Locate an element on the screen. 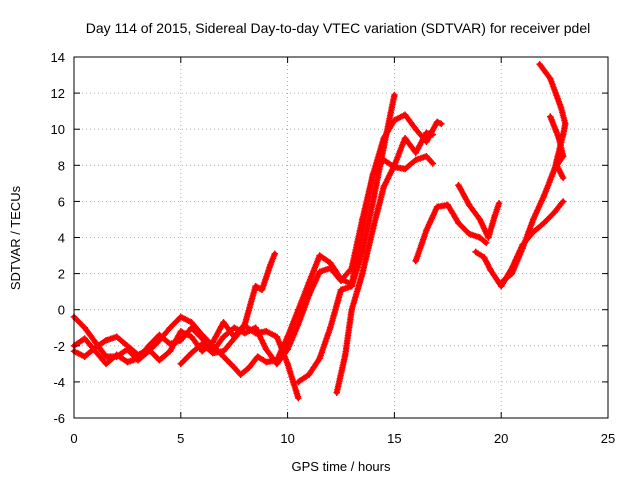 The image size is (640, 480). y-axis-label: SDTVAR / TECUs is located at coordinates (15, 237).